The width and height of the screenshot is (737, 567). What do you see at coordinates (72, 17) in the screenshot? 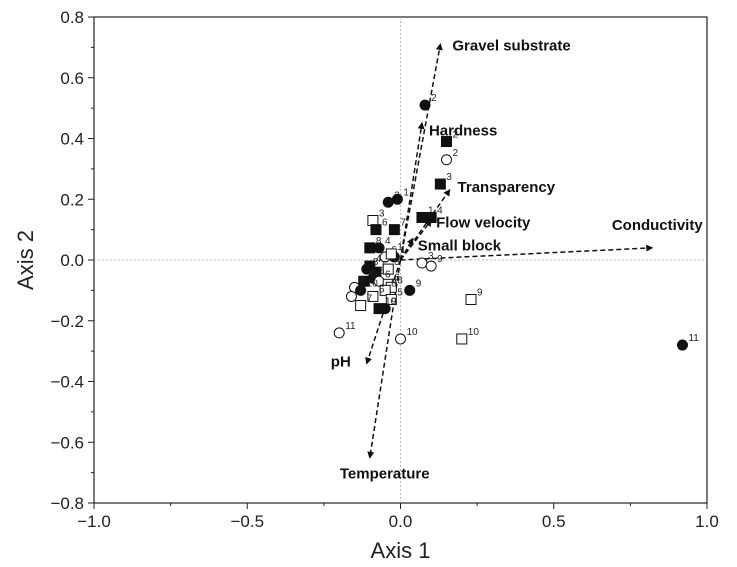
I see `y-tick-label: 0.8` at bounding box center [72, 17].